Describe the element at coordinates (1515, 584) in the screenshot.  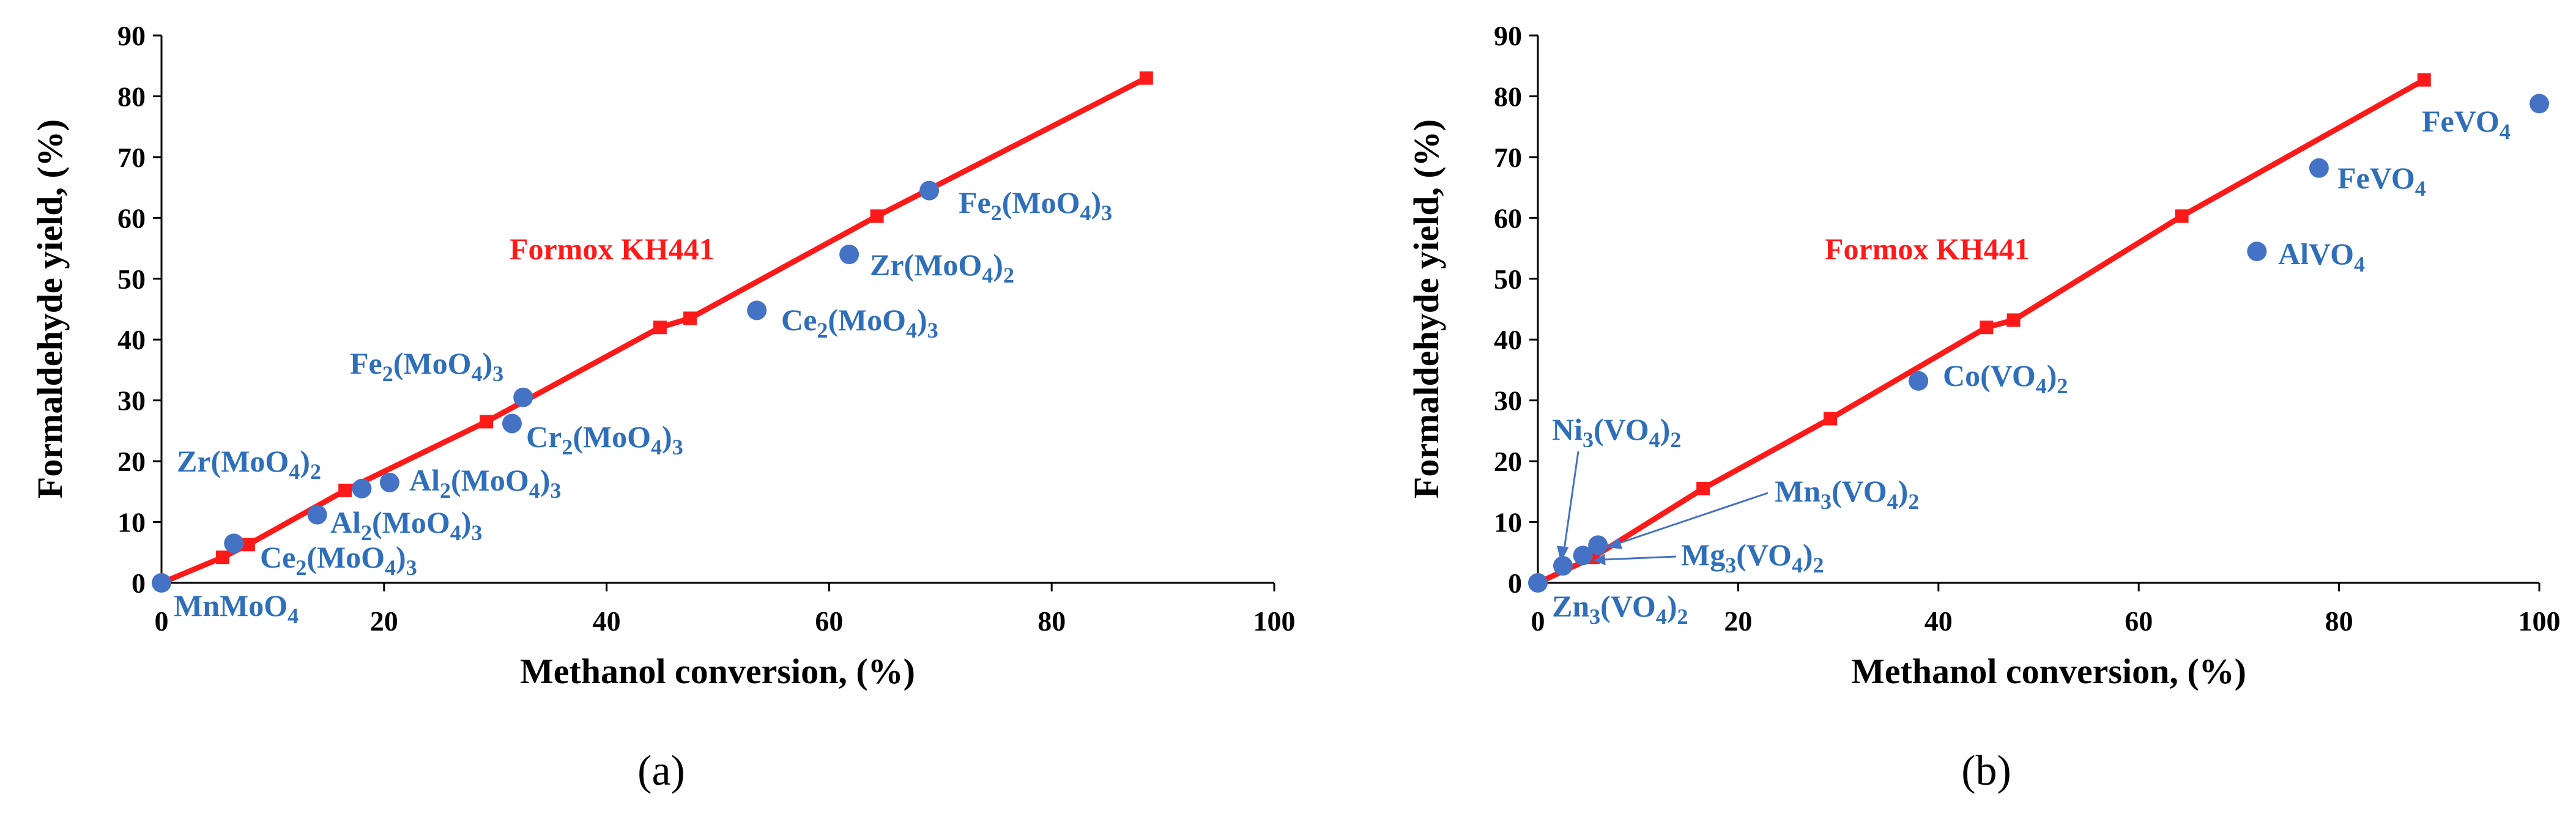
I see `panel-b-y-tick-label: 0` at that location.